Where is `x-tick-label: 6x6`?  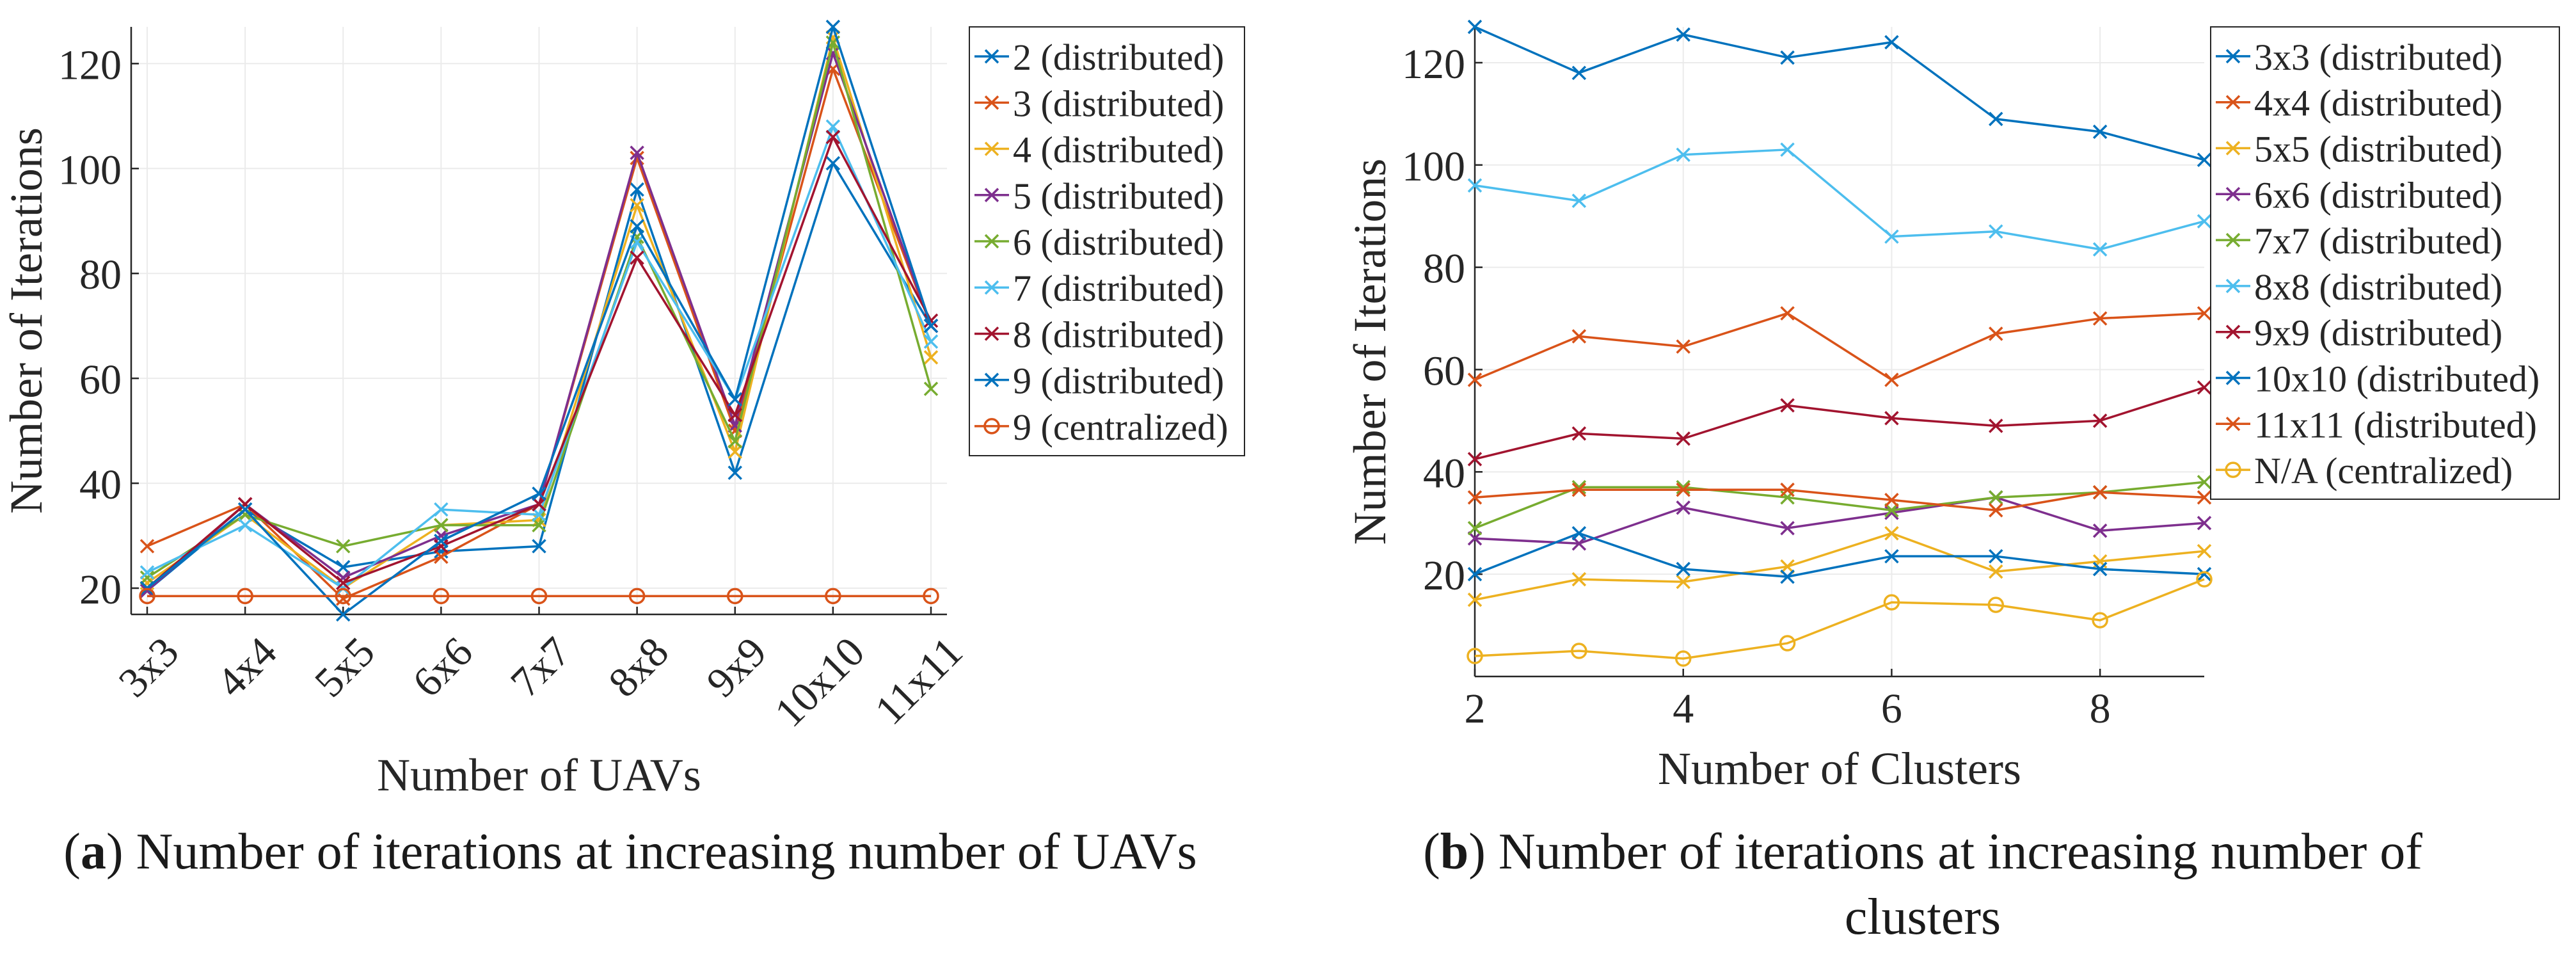
x-tick-label: 6x6 is located at coordinates (443, 667).